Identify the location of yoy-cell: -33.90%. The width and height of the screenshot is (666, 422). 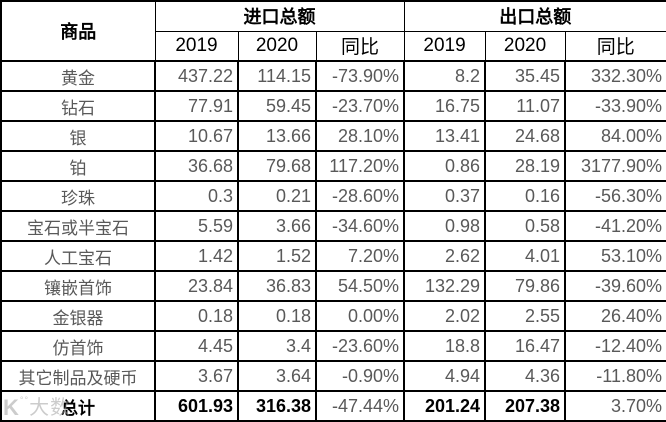
(615, 106).